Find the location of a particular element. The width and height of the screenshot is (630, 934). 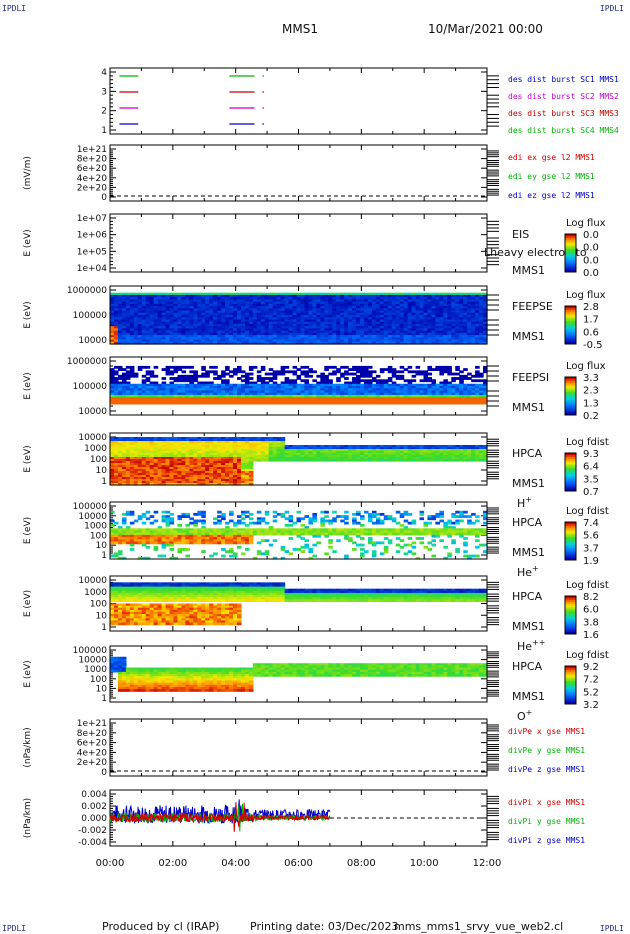

panel-frame-divpe is located at coordinates (298, 747).